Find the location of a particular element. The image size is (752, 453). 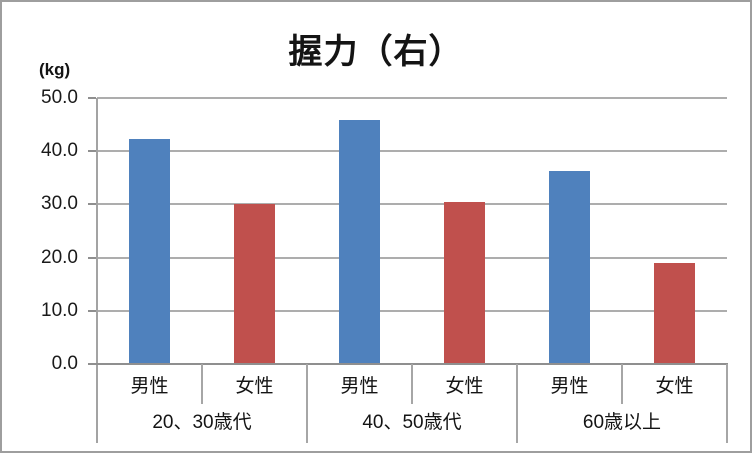

y-axis-tick-label: 10.0 is located at coordinates (59, 310).